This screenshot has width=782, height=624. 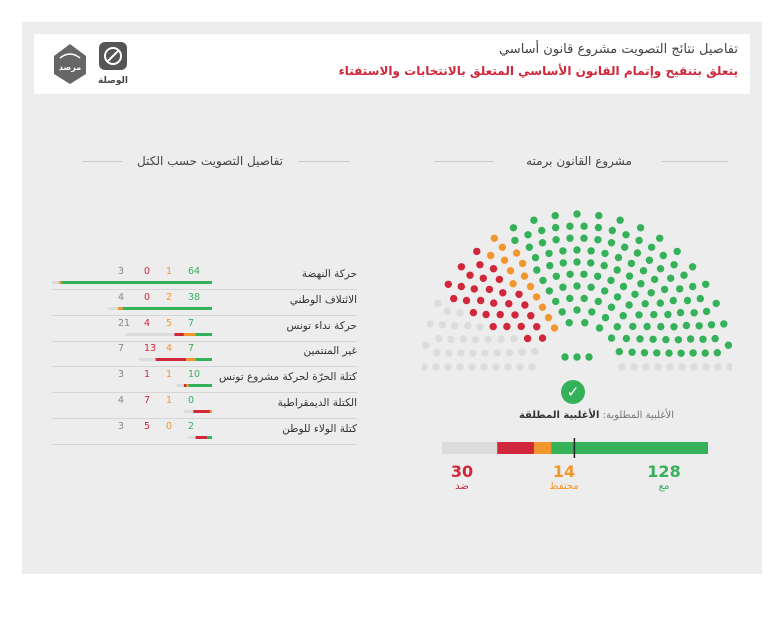 I want to click on bloc-count-for: 7, so click(x=191, y=349).